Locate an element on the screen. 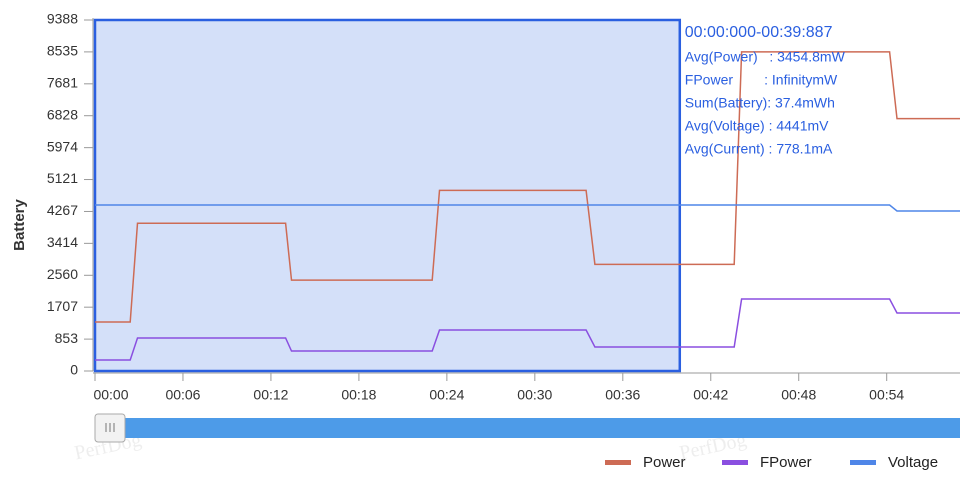  y-tick-label: 8535 is located at coordinates (62, 51).